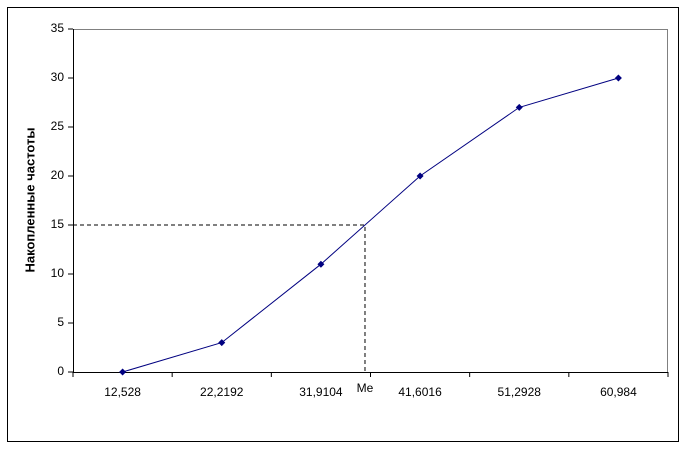  What do you see at coordinates (58, 126) in the screenshot?
I see `y-tick-label: 25` at bounding box center [58, 126].